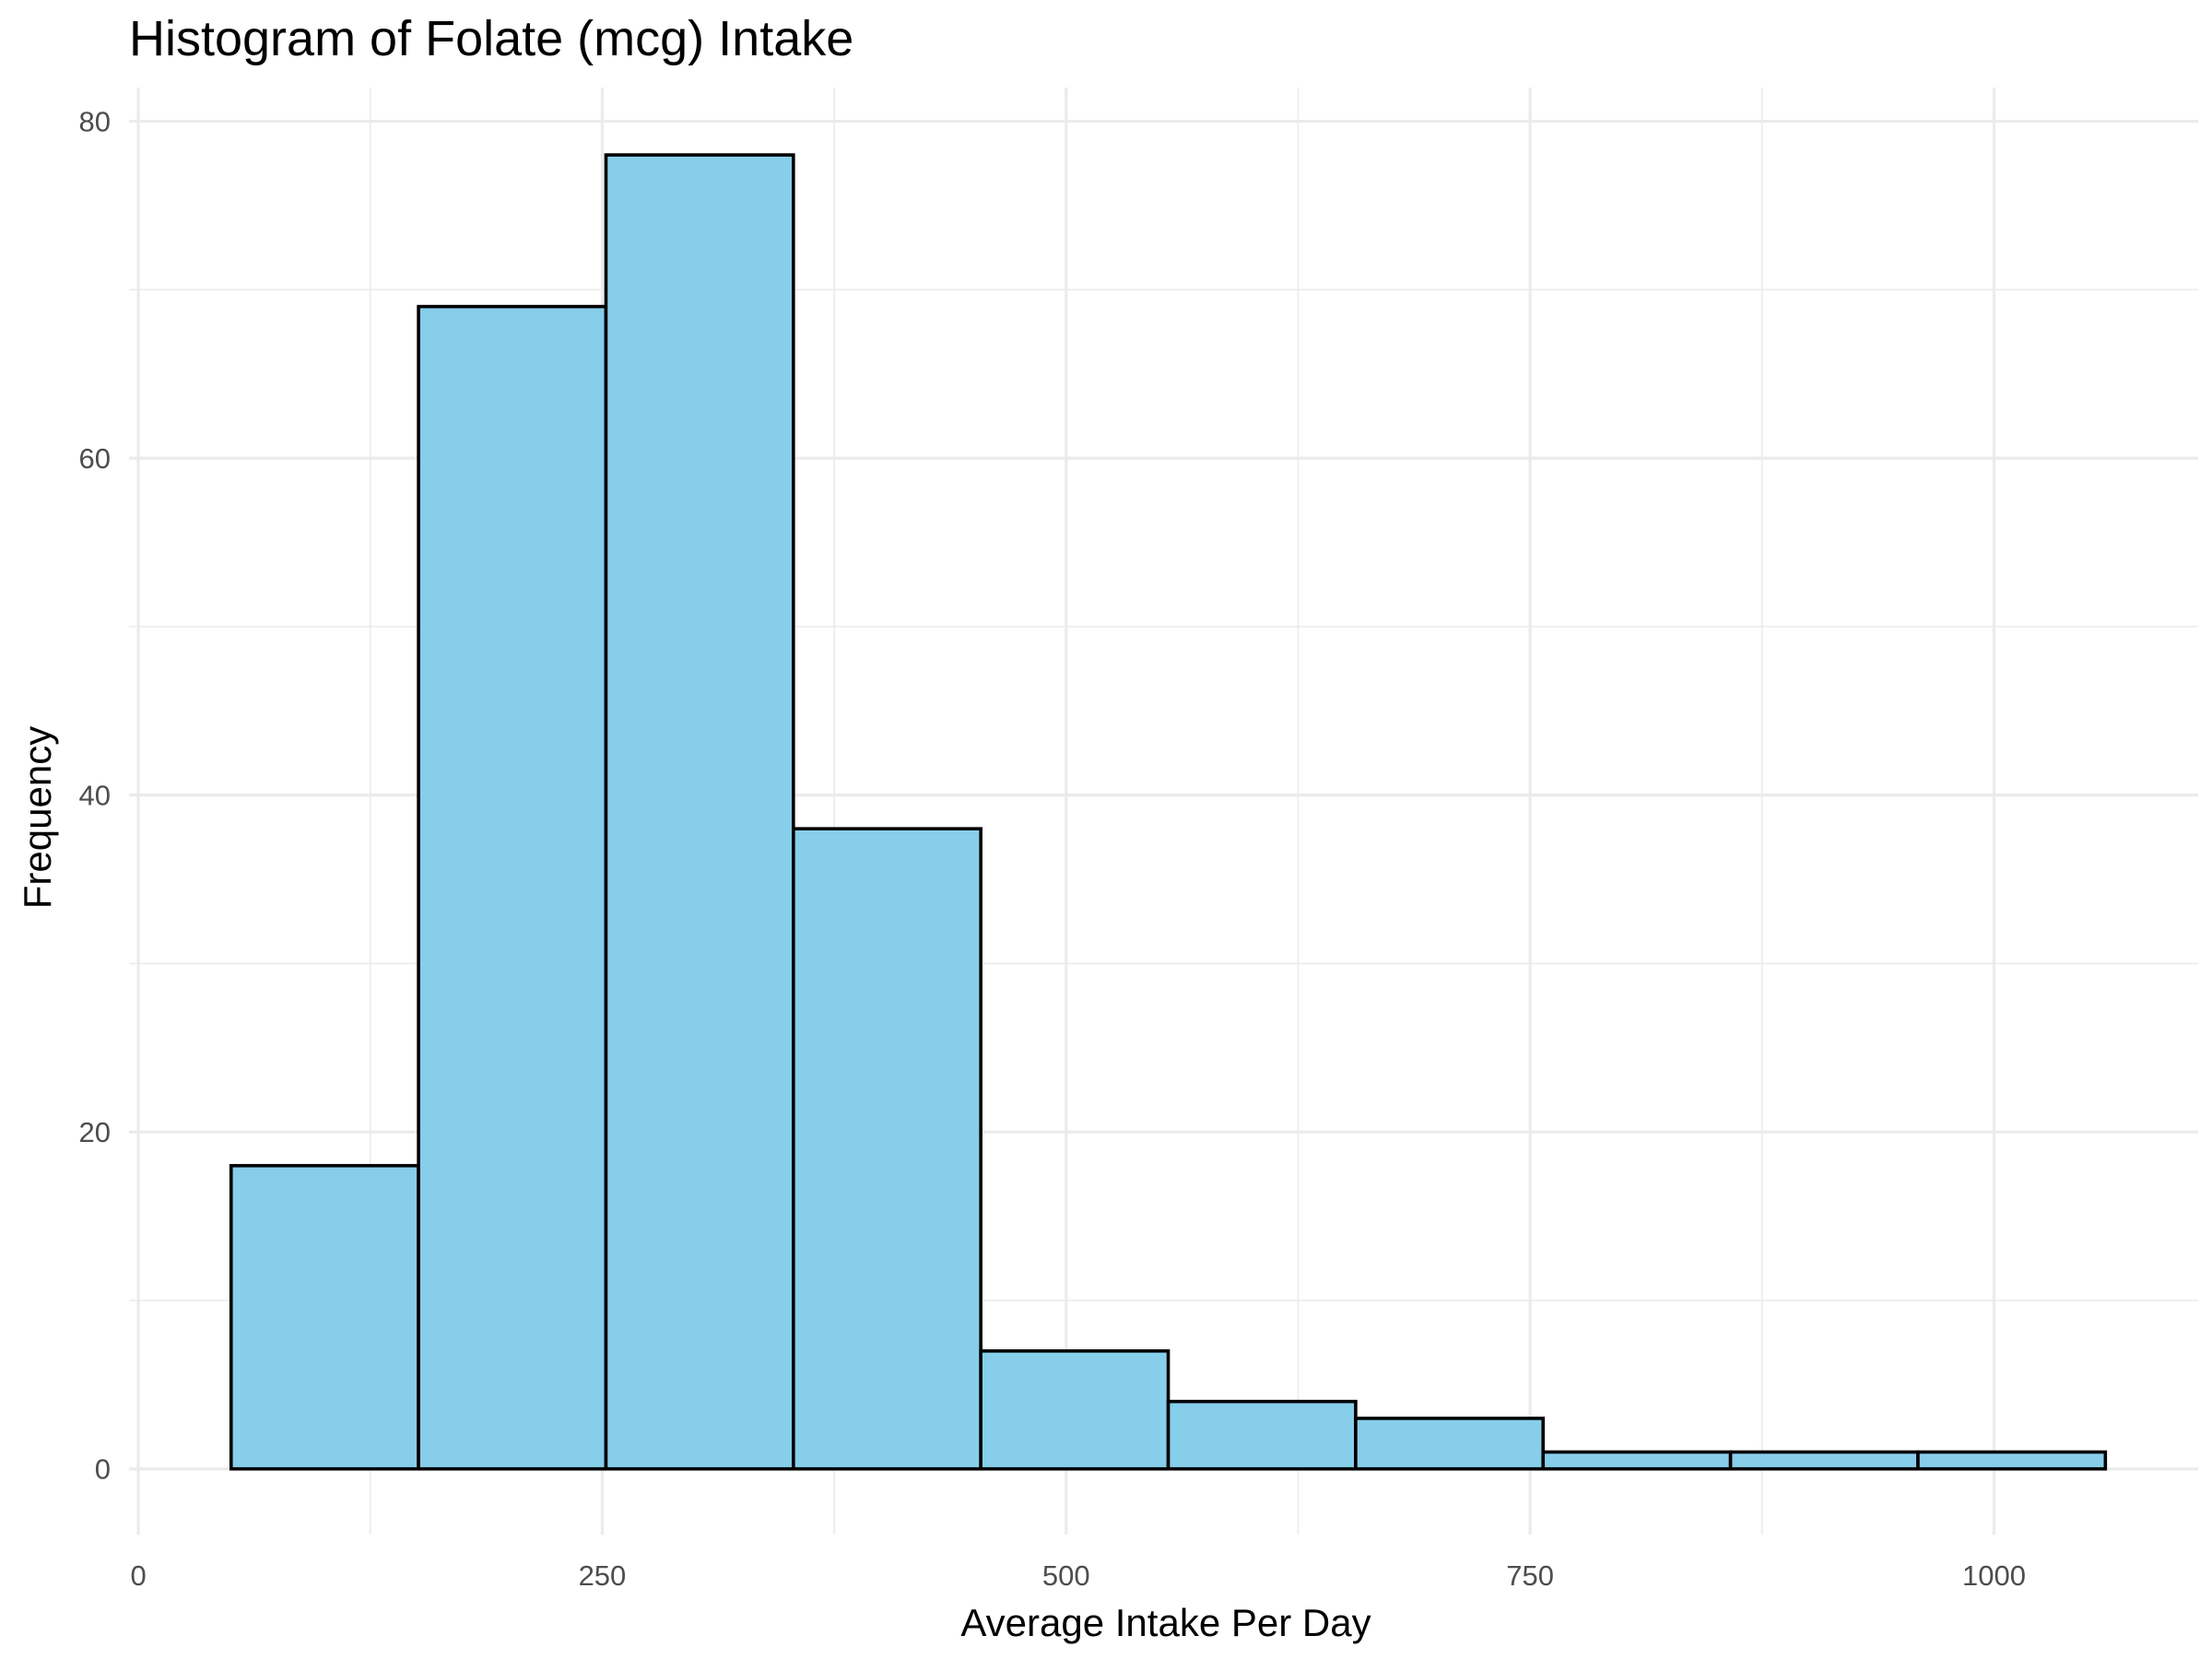  I want to click on x-tick-label: 1000, so click(1994, 1575).